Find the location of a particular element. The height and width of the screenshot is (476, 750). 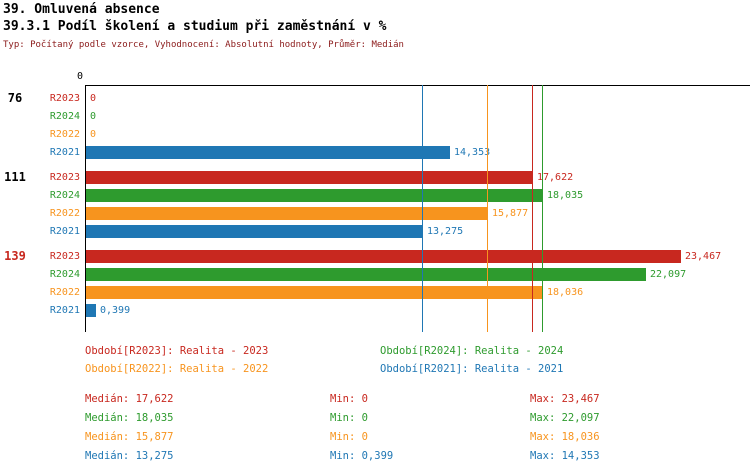

y-axis-line is located at coordinates (85, 208).